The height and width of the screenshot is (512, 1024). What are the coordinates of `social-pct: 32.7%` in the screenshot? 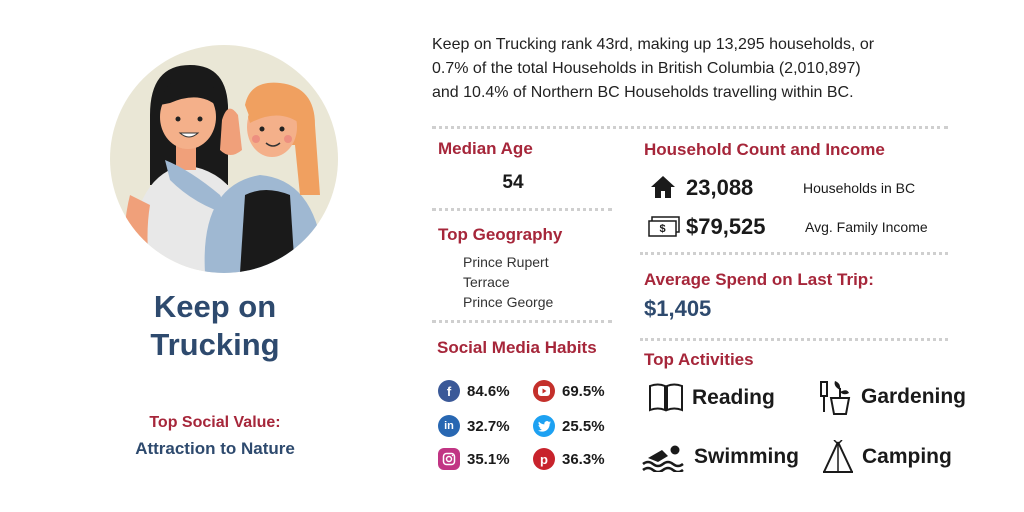 It's located at (488, 426).